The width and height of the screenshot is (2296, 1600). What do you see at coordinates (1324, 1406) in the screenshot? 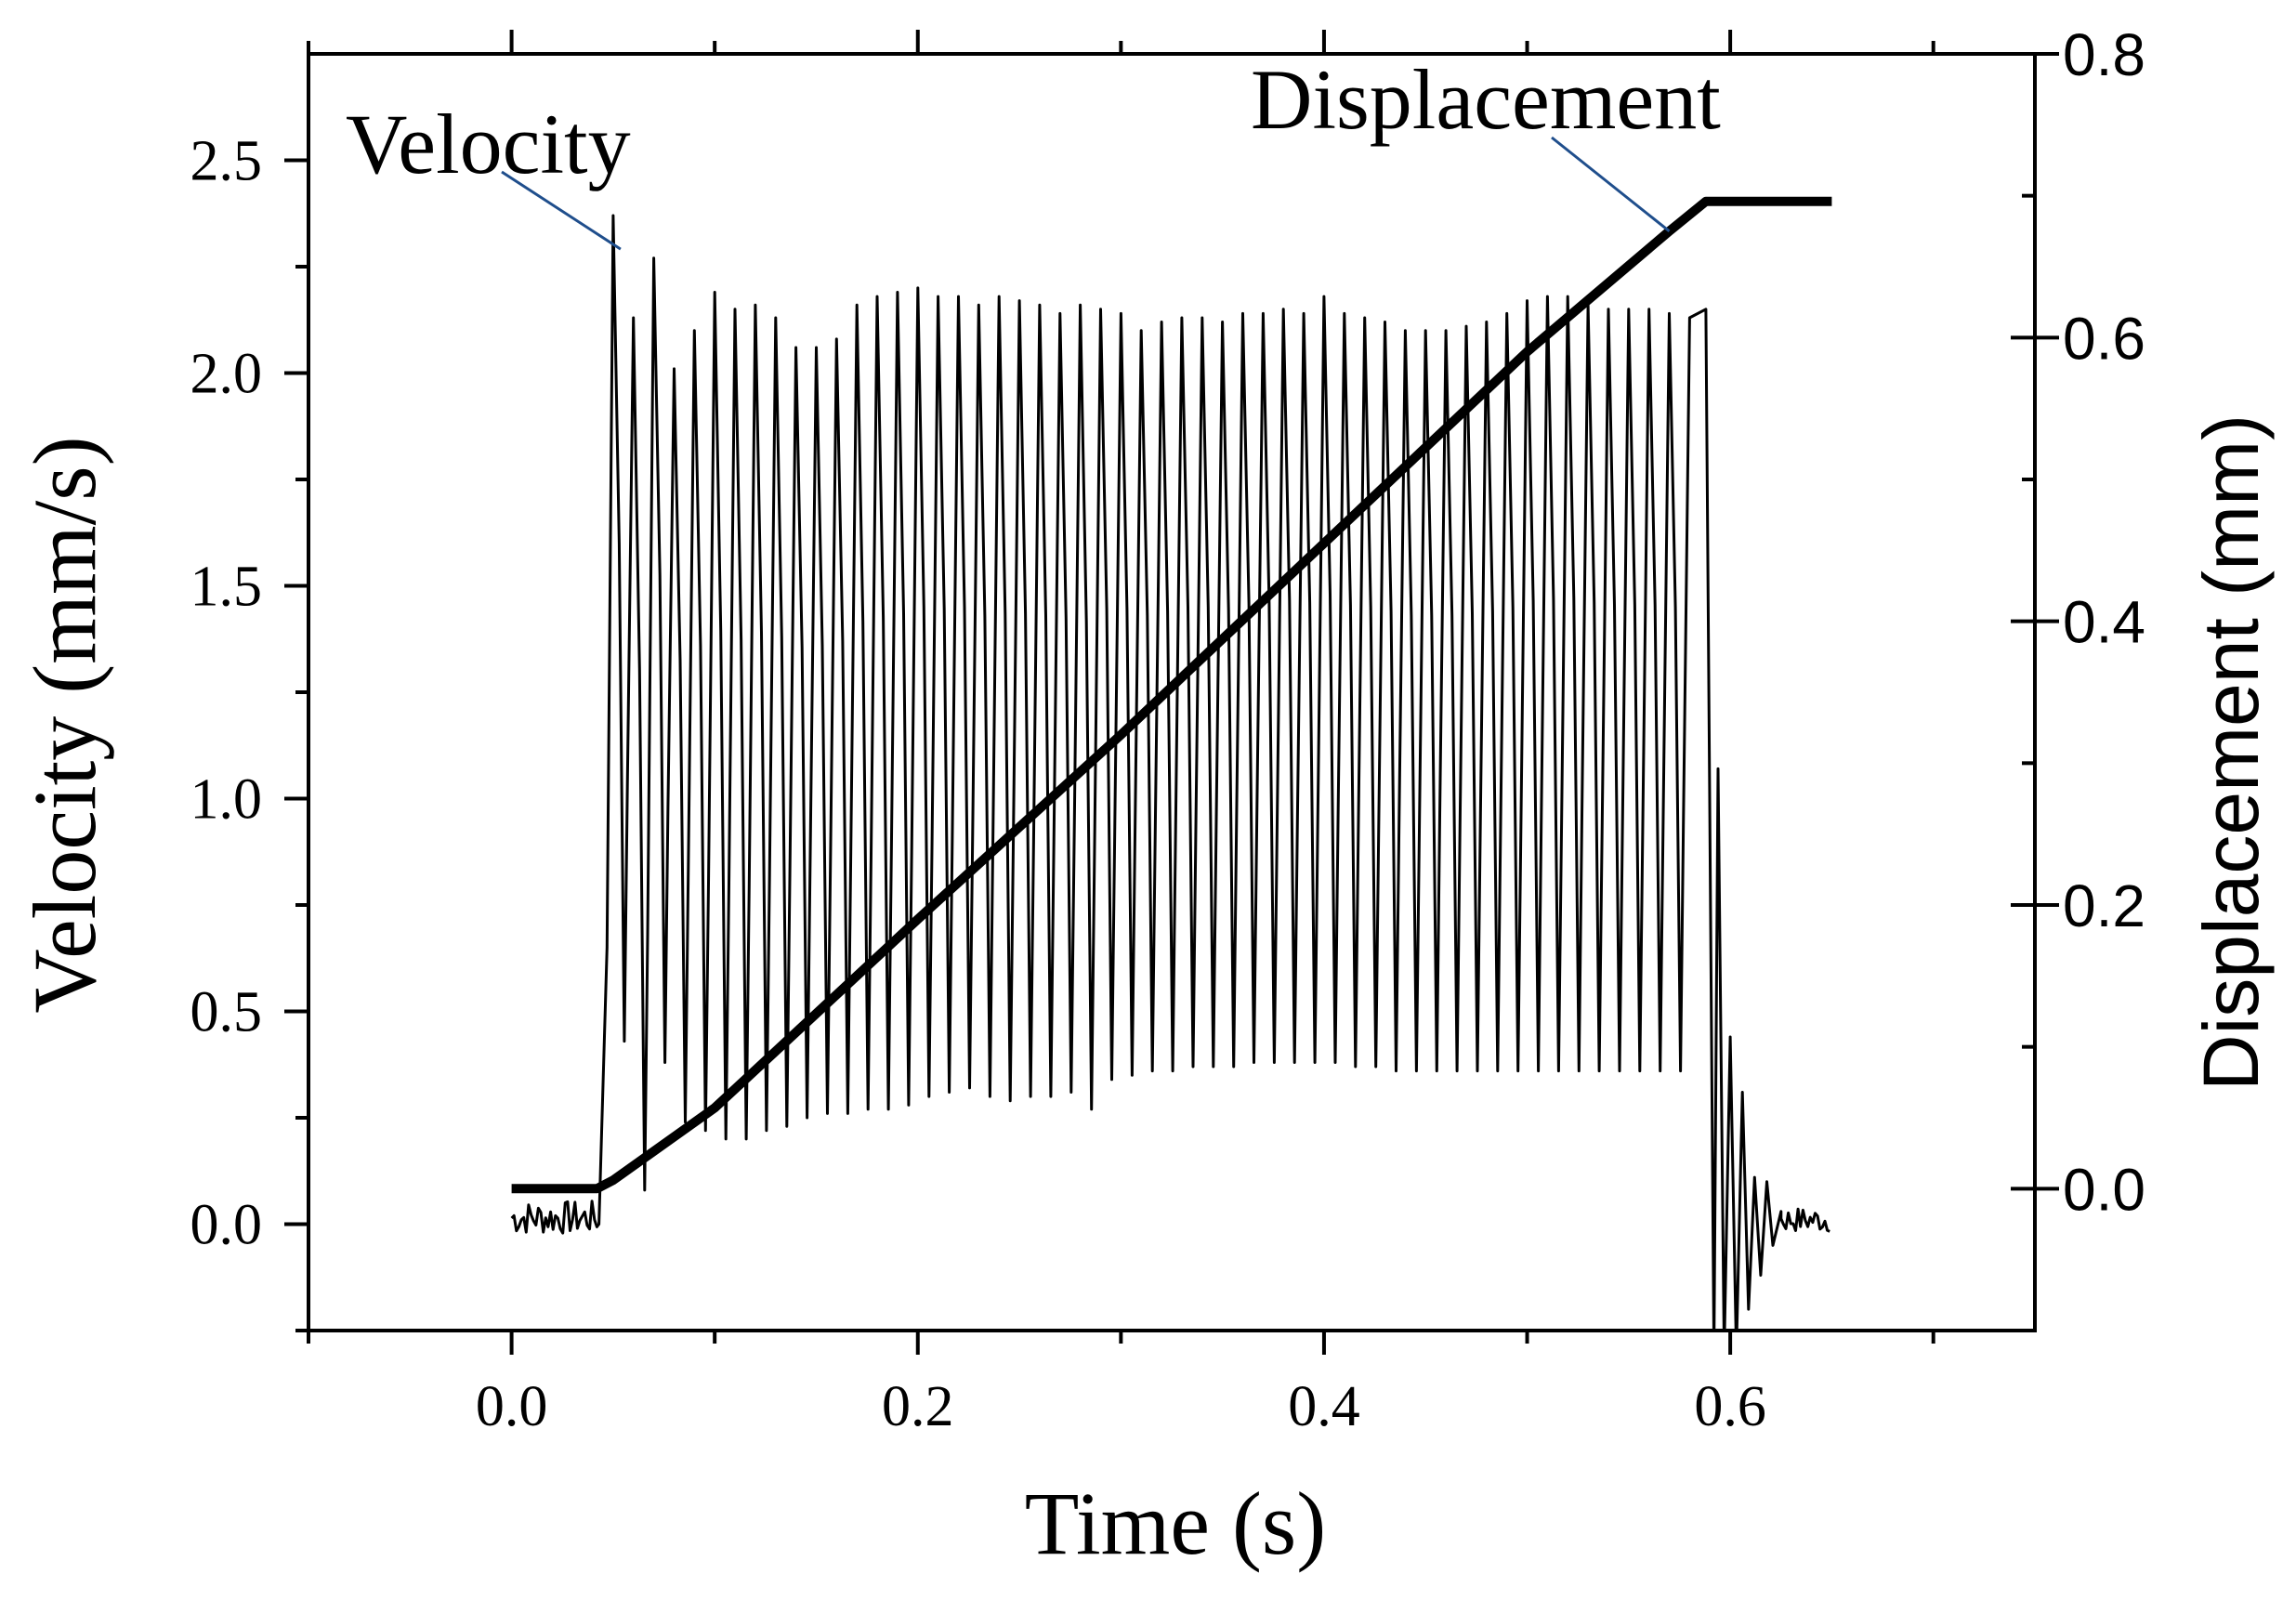
I see `x-tick-label: 0.4` at bounding box center [1324, 1406].